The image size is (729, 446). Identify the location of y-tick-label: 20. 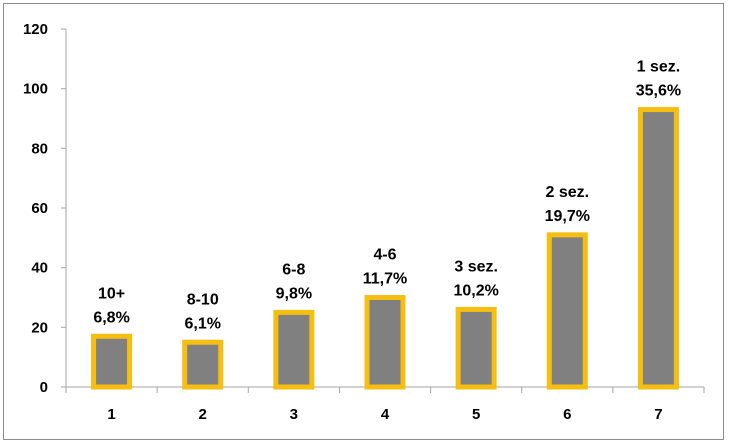
(39, 327).